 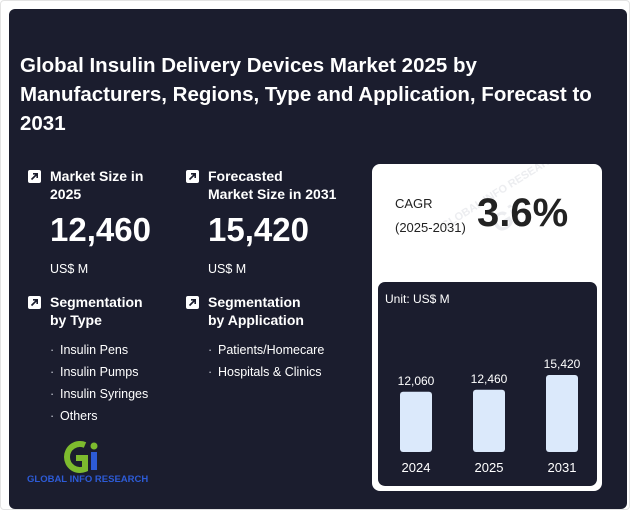 I want to click on list-item: Insulin Pens, so click(x=99, y=350).